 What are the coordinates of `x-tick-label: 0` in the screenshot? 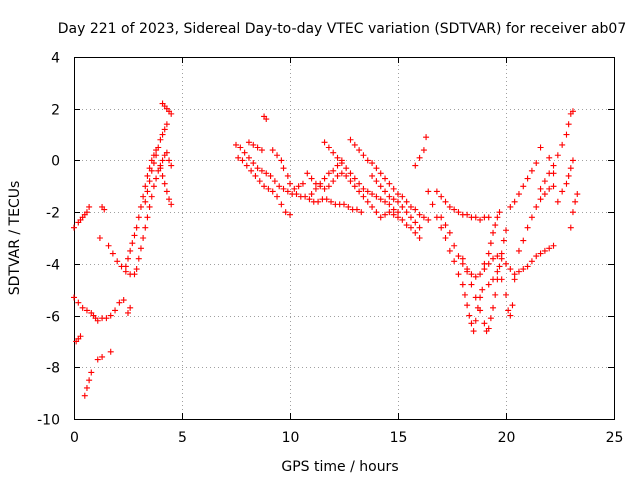 It's located at (74, 438).